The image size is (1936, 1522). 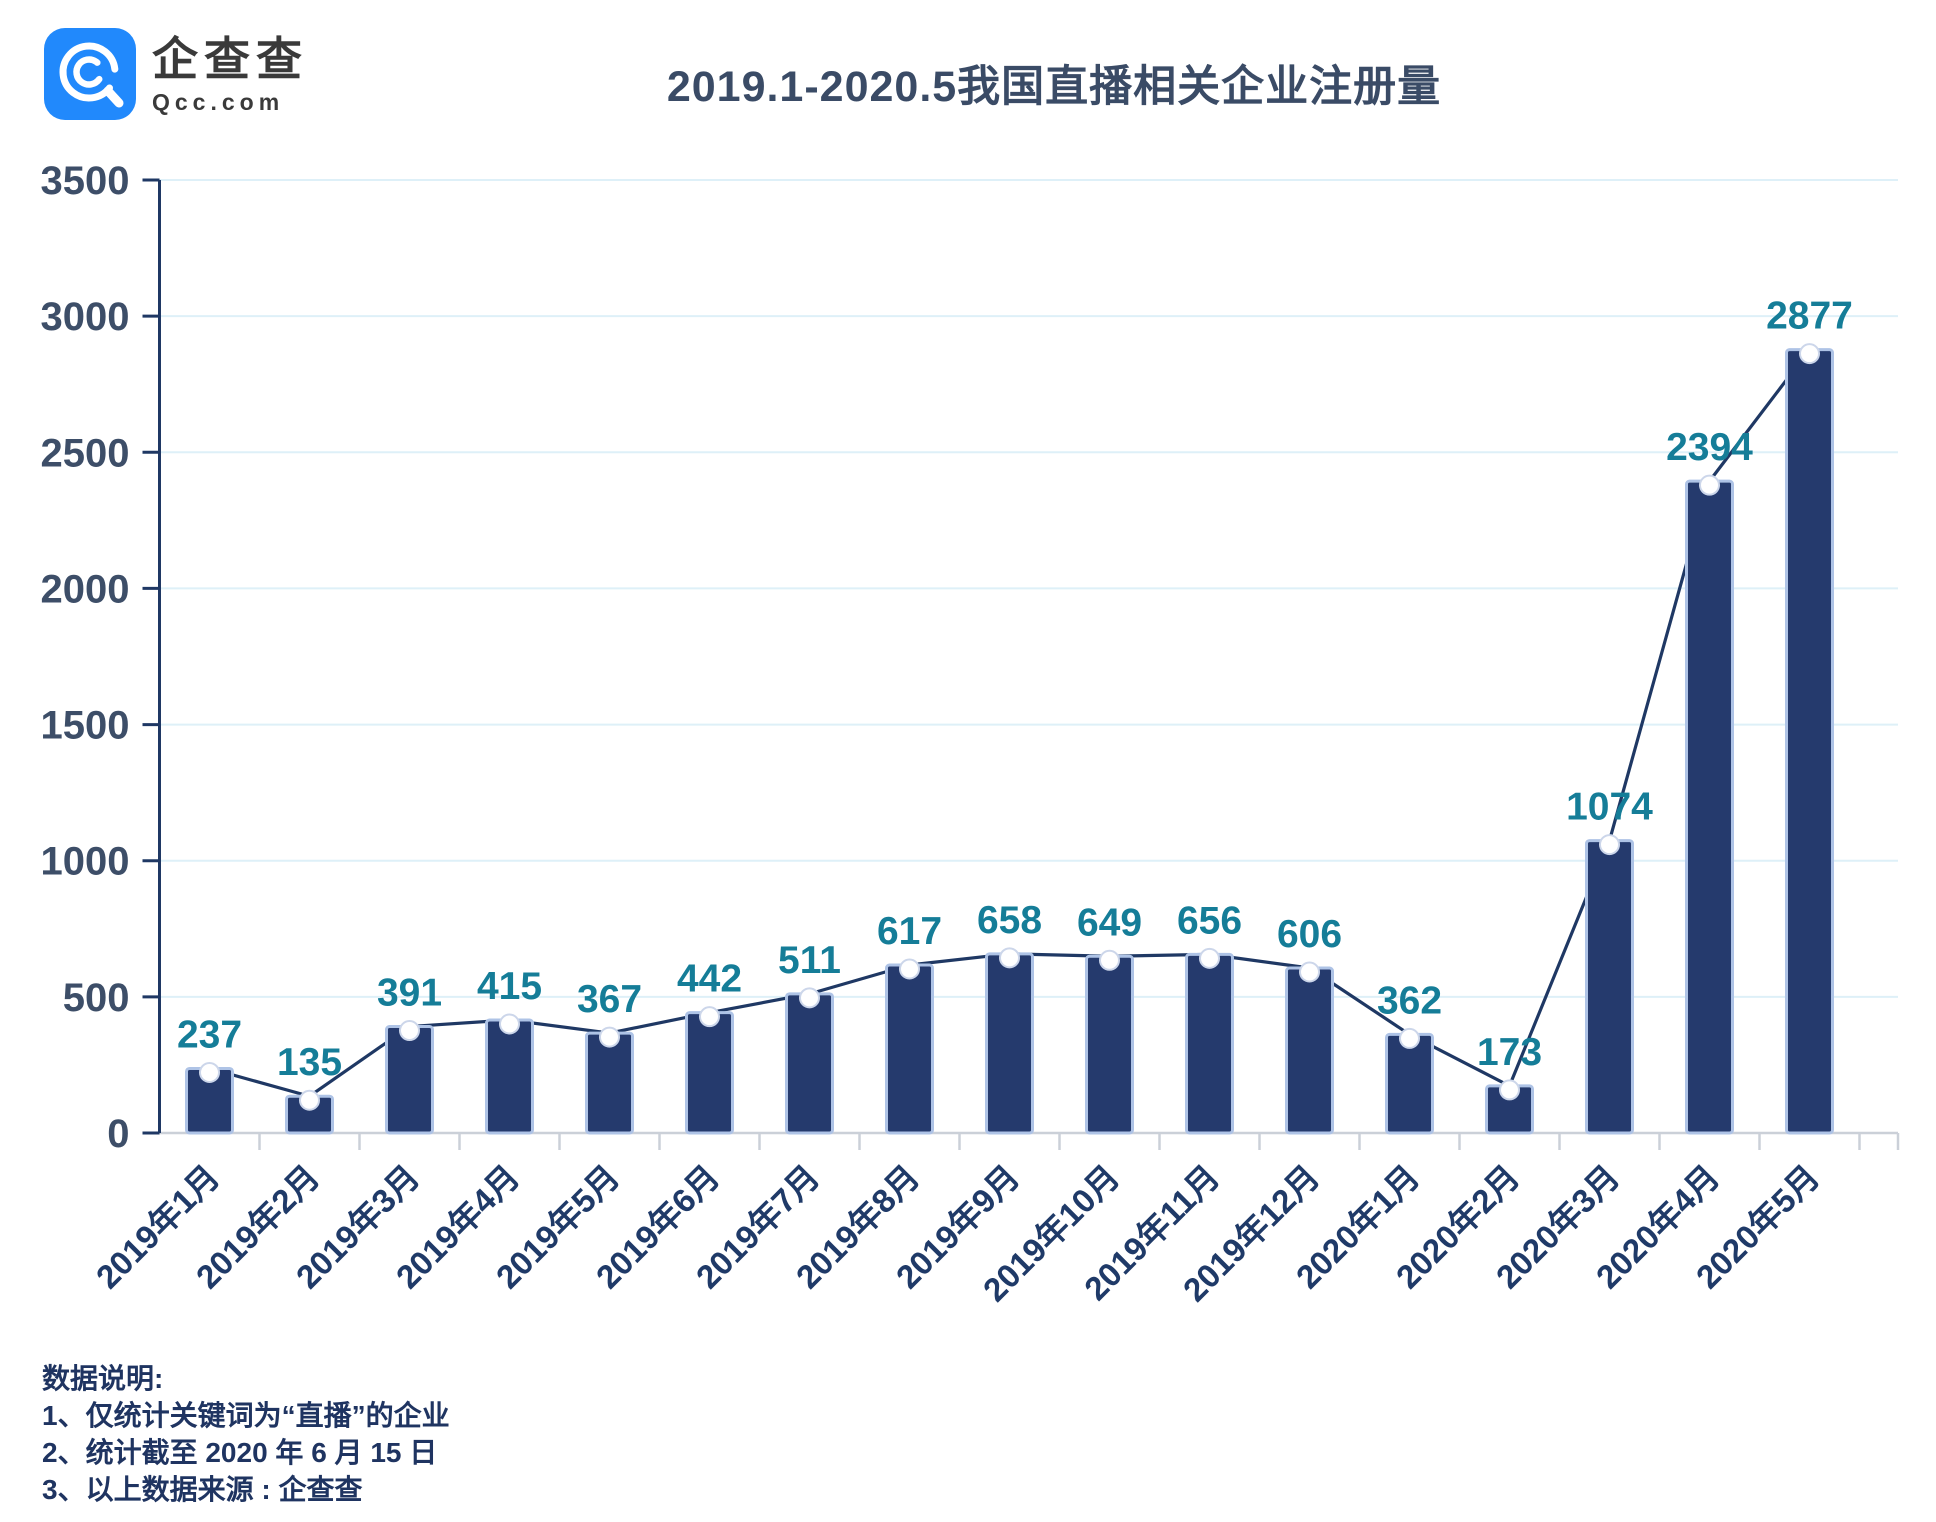 I want to click on value-label-2019年10月: 649, so click(x=1109, y=922).